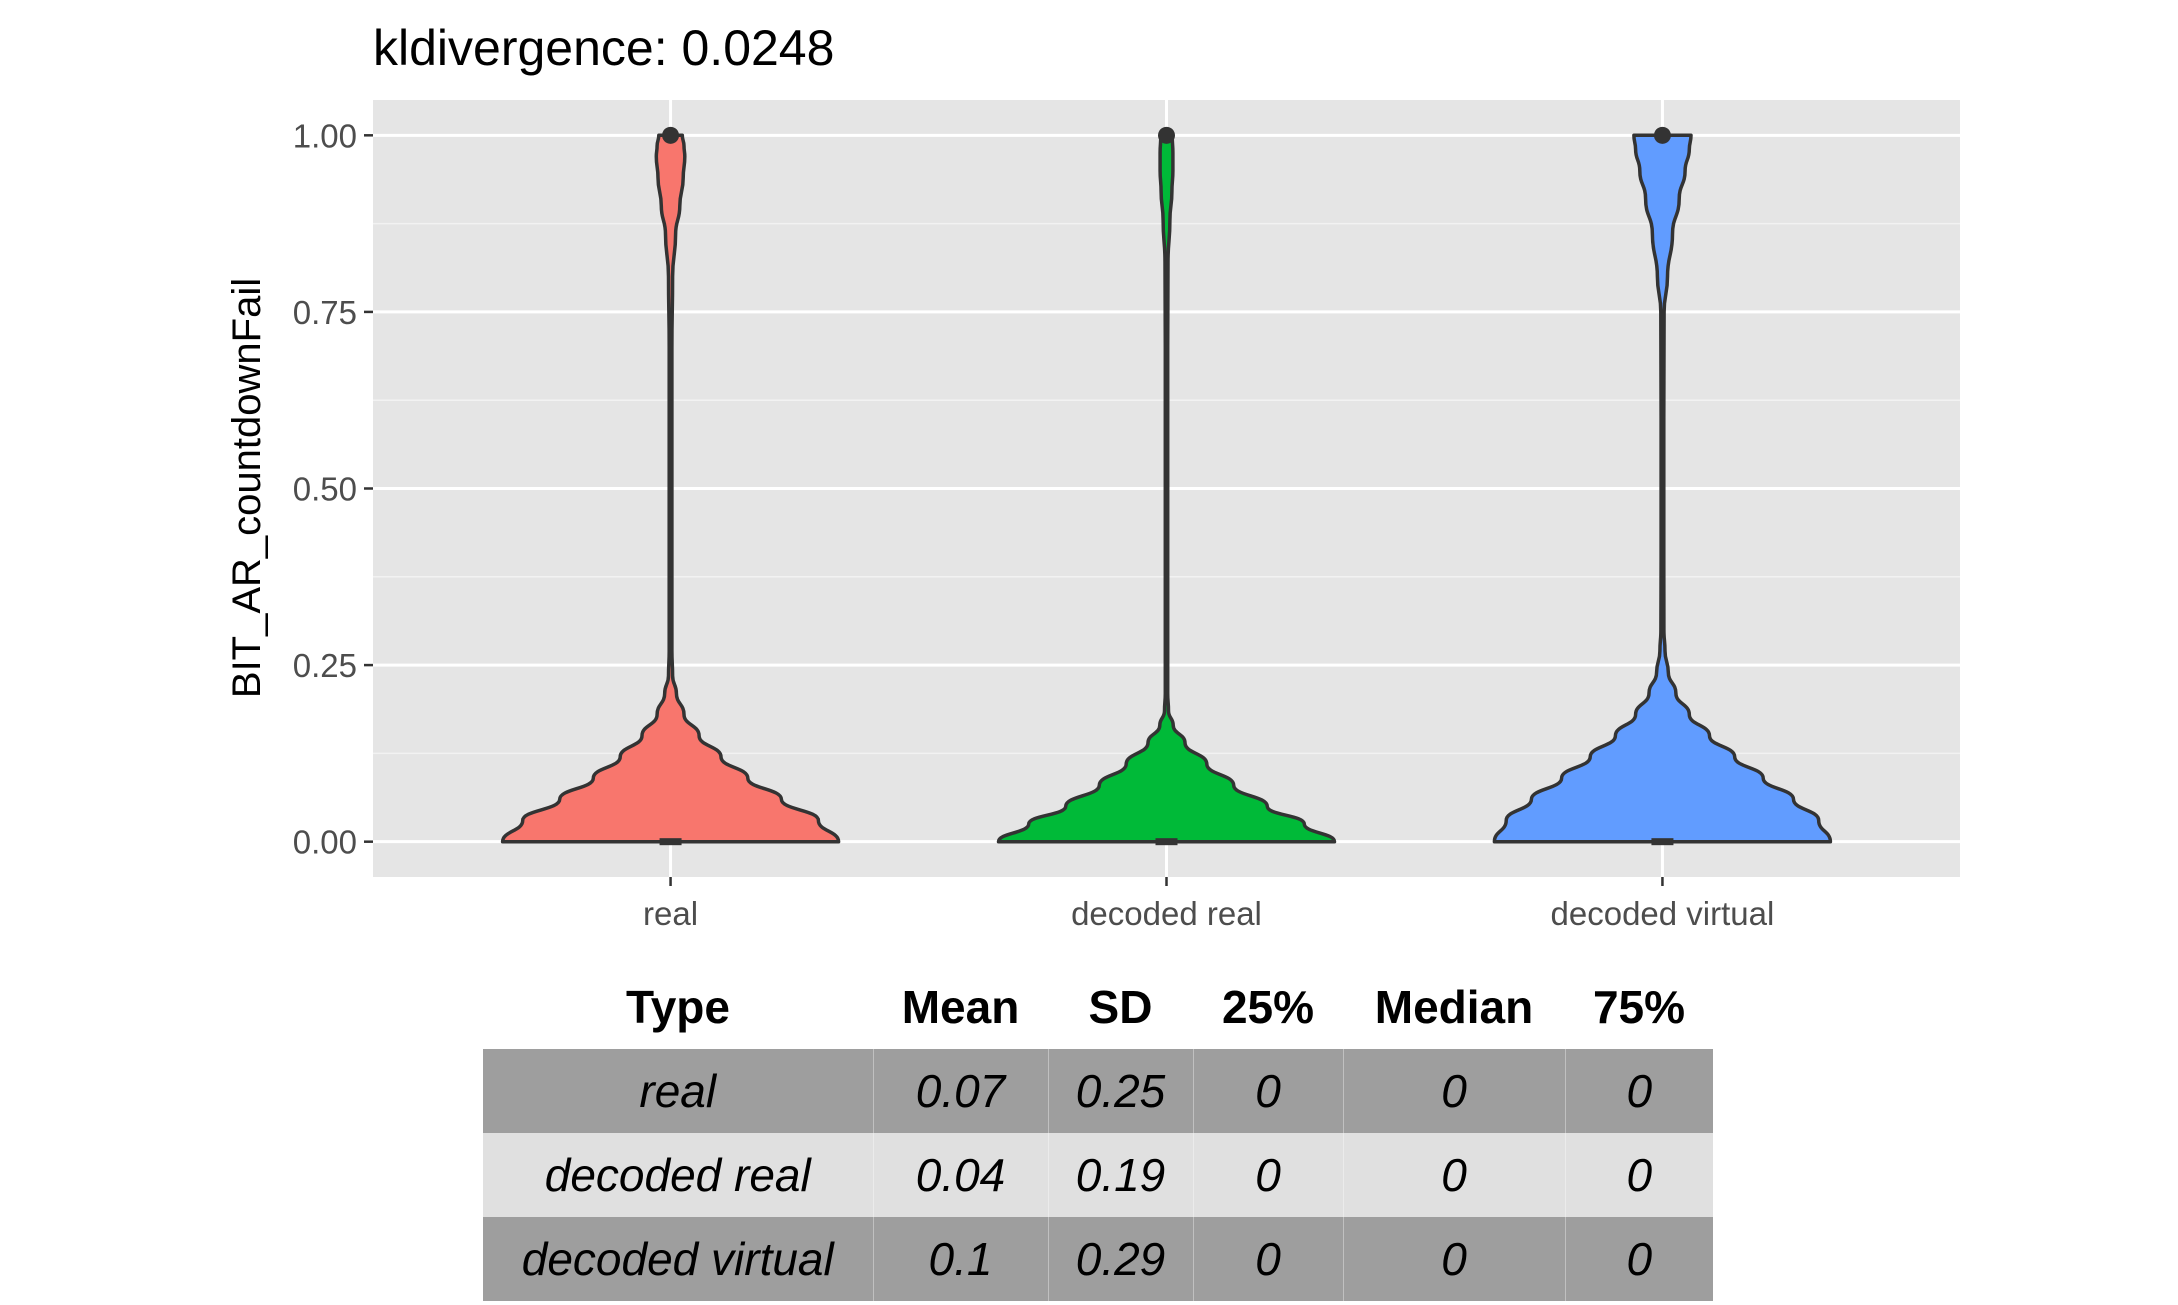 This screenshot has height=1305, width=2178. I want to click on cell-type: decoded real, so click(678, 1175).